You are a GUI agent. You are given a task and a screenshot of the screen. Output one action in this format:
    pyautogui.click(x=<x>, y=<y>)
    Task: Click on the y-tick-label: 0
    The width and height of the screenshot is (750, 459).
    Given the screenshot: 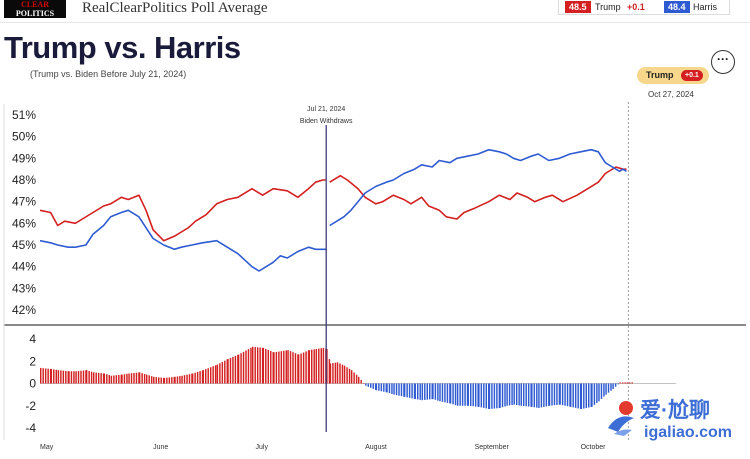 What is the action you would take?
    pyautogui.click(x=32, y=384)
    